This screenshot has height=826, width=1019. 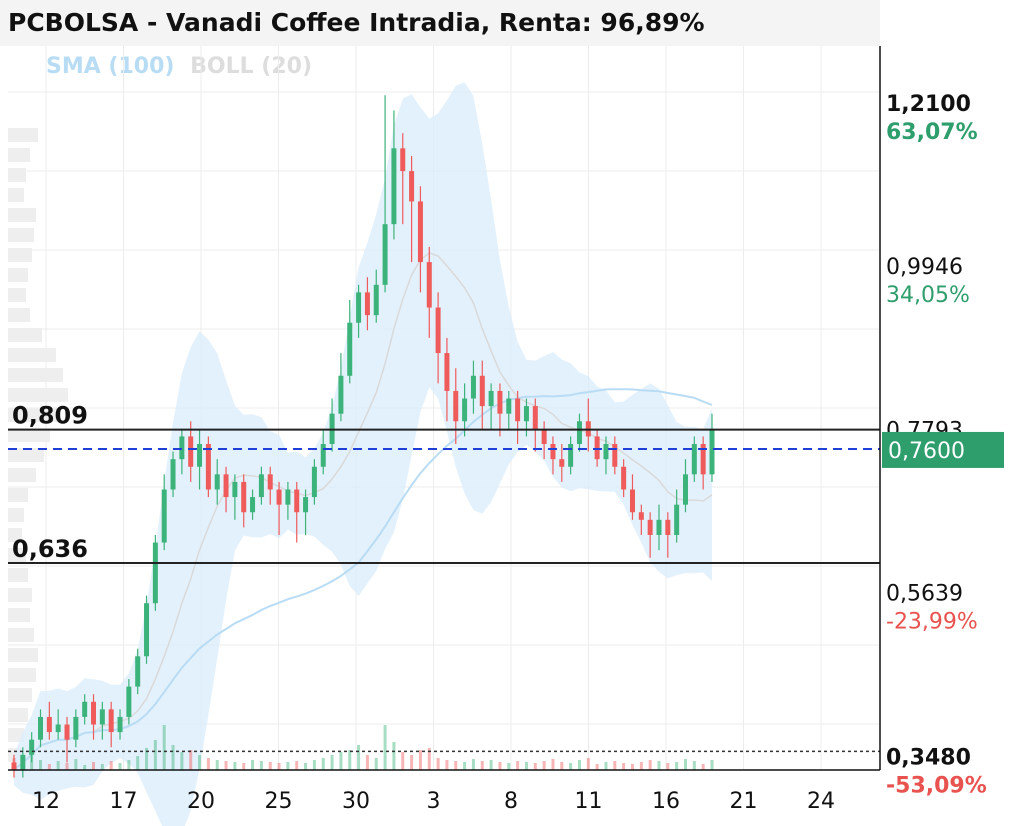 I want to click on legend-sma: SMA (100), so click(x=110, y=66).